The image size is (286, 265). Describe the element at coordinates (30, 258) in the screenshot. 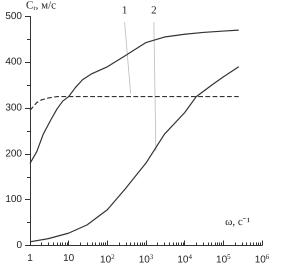

I see `x-tick-label: 1` at that location.